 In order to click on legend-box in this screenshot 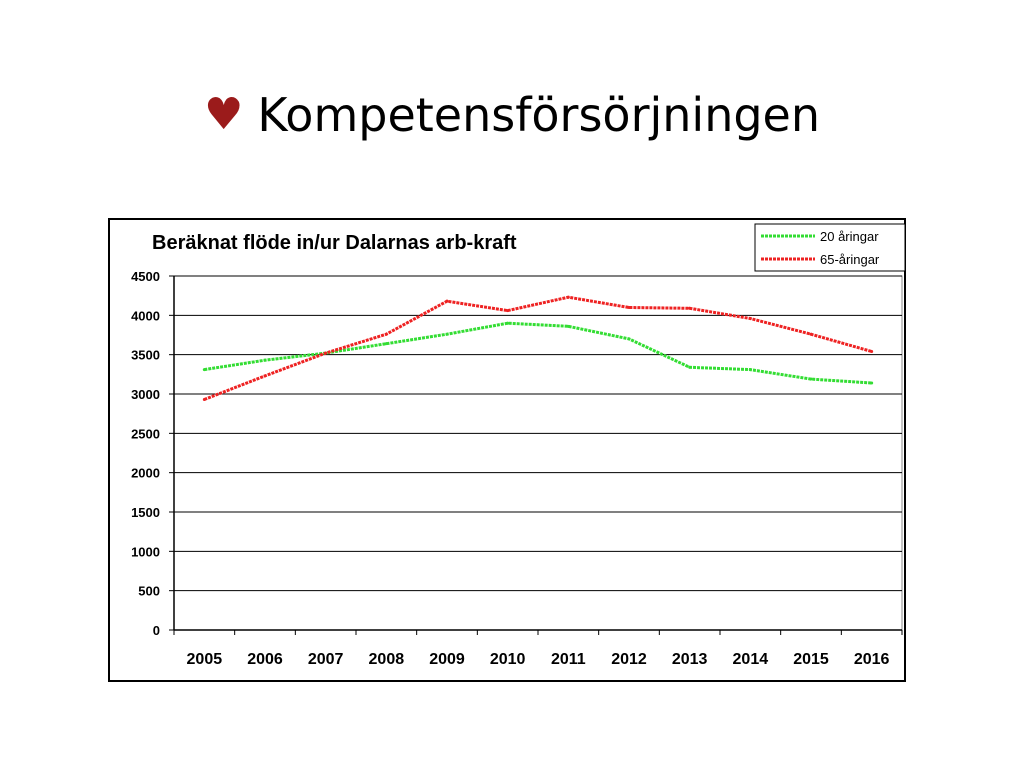, I will do `click(830, 247)`.